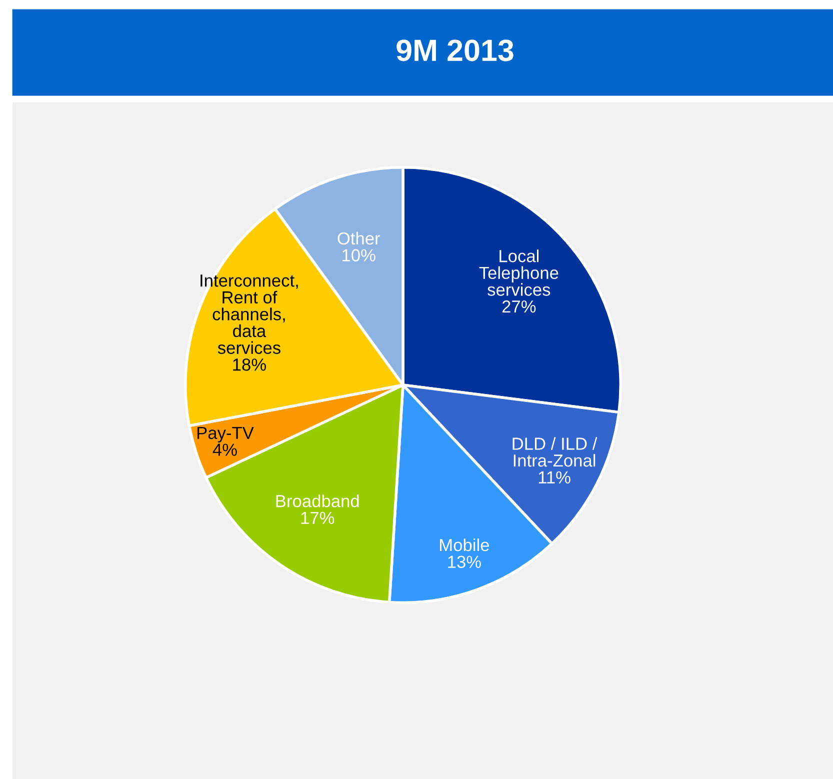 The width and height of the screenshot is (833, 779). What do you see at coordinates (555, 452) in the screenshot?
I see `slice-label: DLD / ILD / Intra-Zonal` at bounding box center [555, 452].